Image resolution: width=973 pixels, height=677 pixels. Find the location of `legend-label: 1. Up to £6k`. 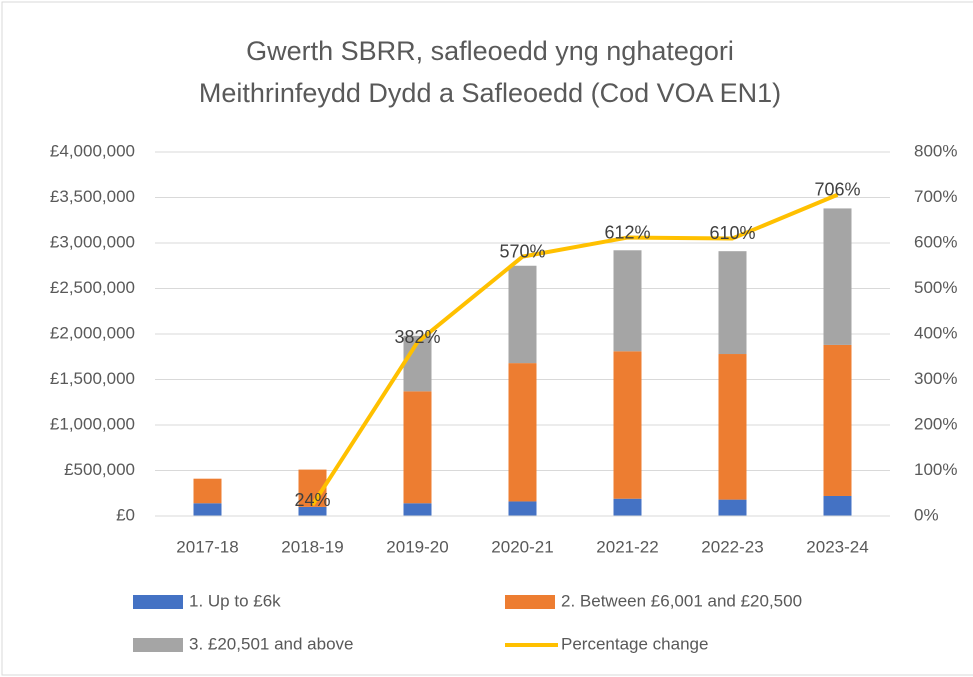

legend-label: 1. Up to £6k is located at coordinates (235, 600).